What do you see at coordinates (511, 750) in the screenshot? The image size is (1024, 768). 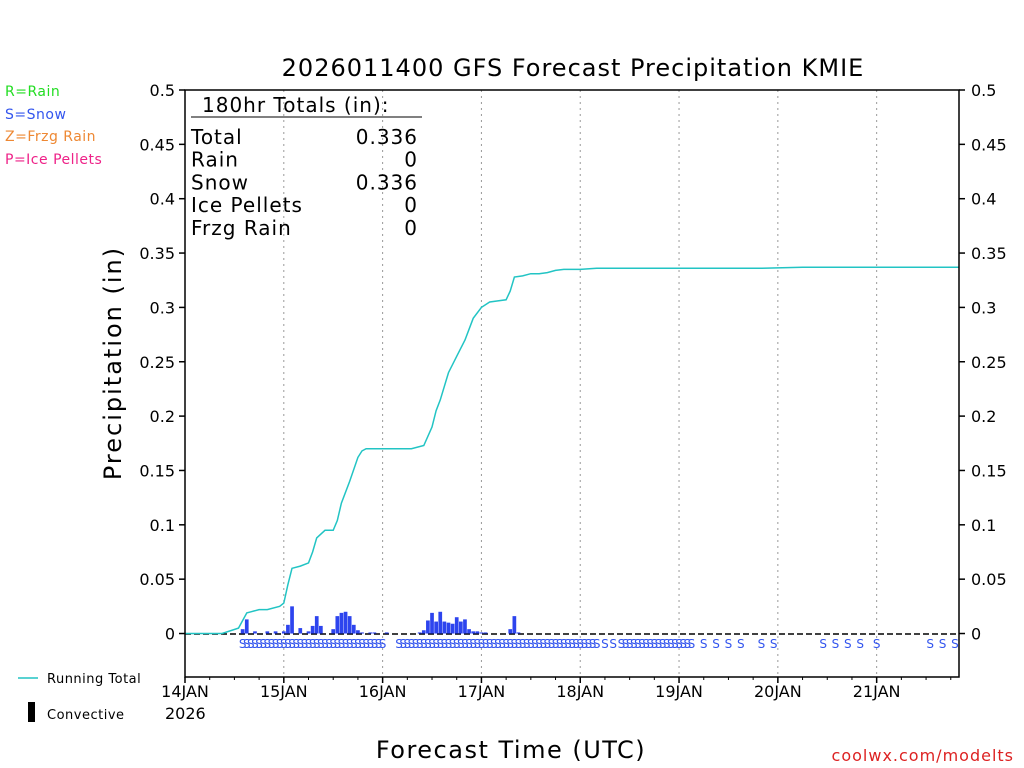 I see `x-axis-label: Forecast Time (UTC)` at bounding box center [511, 750].